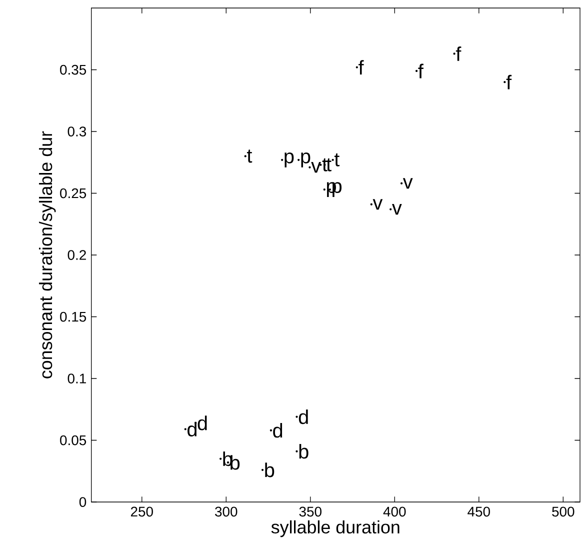  I want to click on series-label: f, so click(361, 67).